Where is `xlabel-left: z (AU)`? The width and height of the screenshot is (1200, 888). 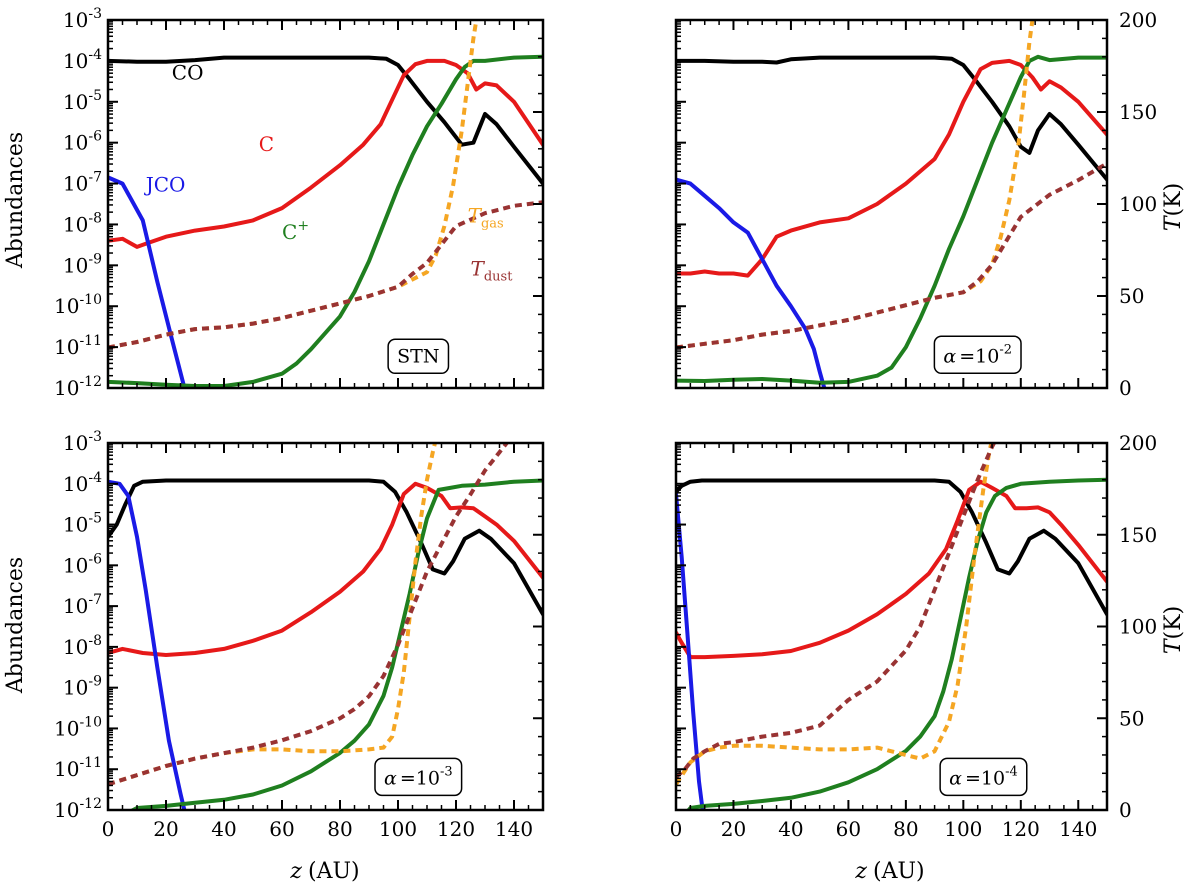
xlabel-left: z (AU) is located at coordinates (324, 871).